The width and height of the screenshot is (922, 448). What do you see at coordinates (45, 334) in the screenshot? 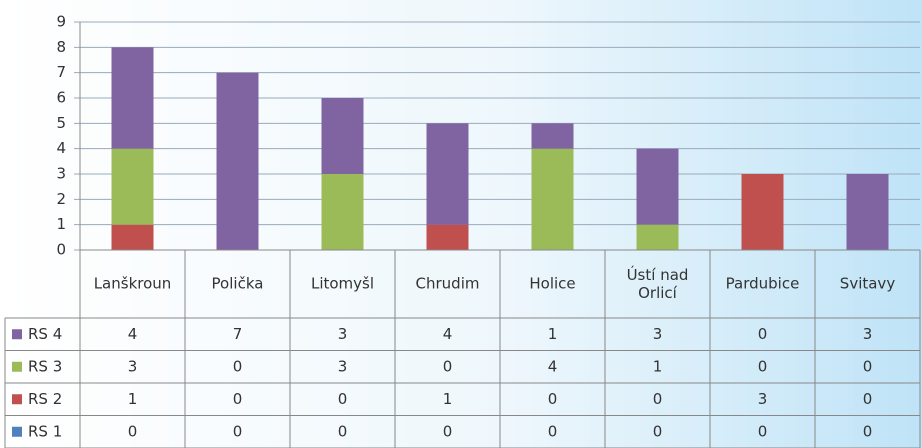
I see `legend-label: RS 4` at bounding box center [45, 334].